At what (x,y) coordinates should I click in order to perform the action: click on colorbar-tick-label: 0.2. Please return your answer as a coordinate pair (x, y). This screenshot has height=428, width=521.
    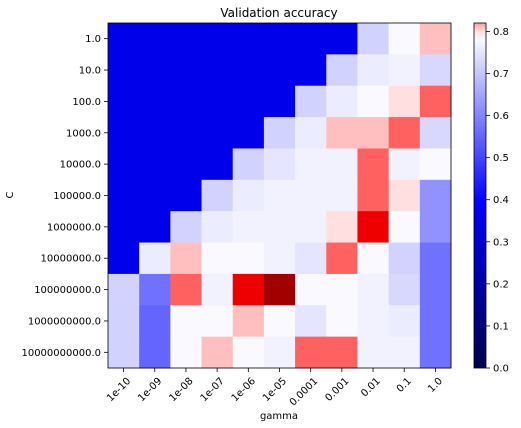
    Looking at the image, I should click on (501, 284).